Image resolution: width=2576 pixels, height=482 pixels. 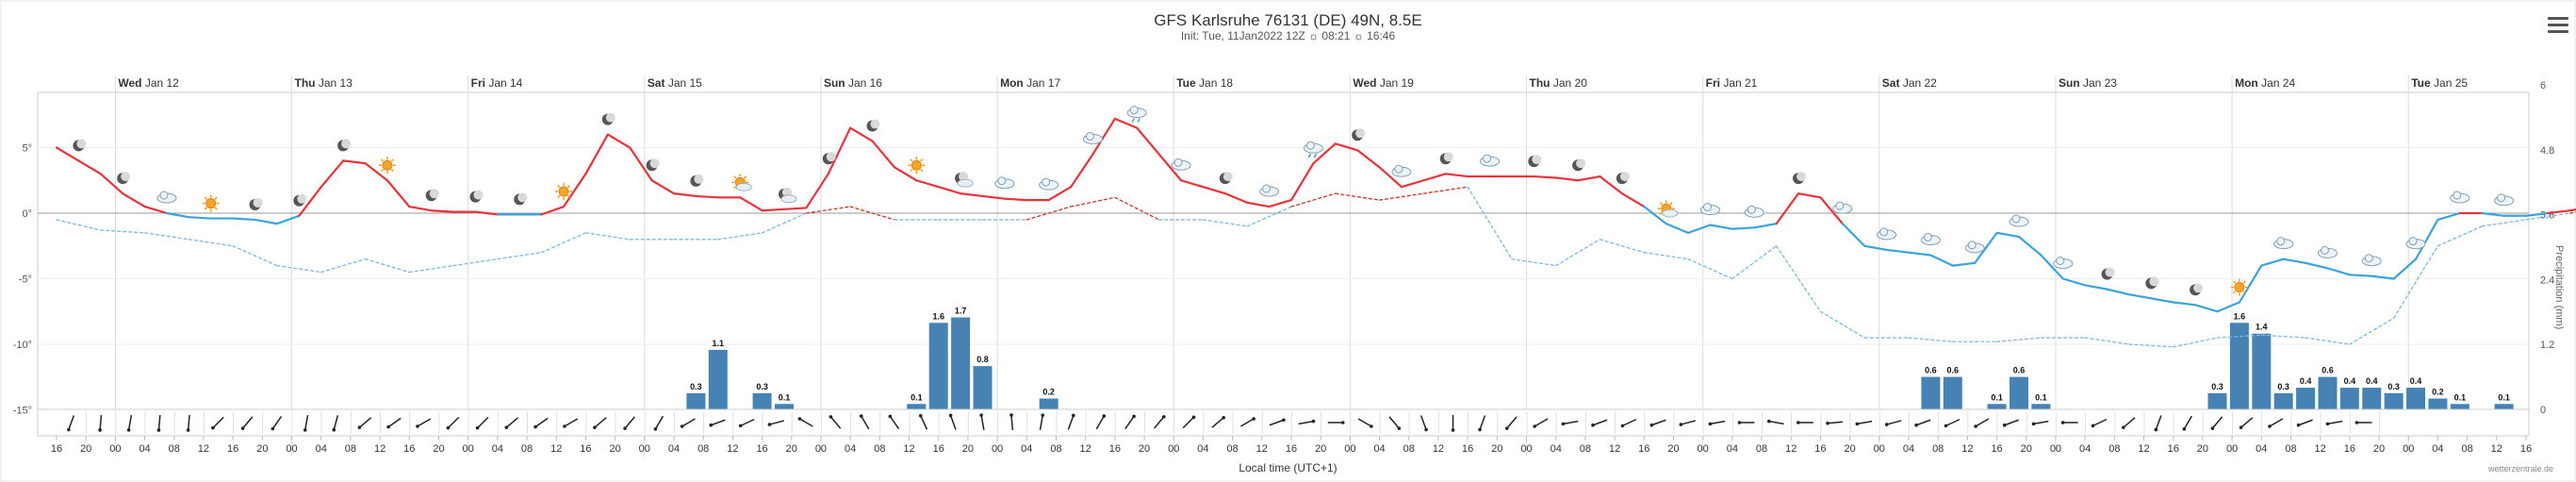 I want to click on day-label: Mon Jan 24, so click(x=2265, y=83).